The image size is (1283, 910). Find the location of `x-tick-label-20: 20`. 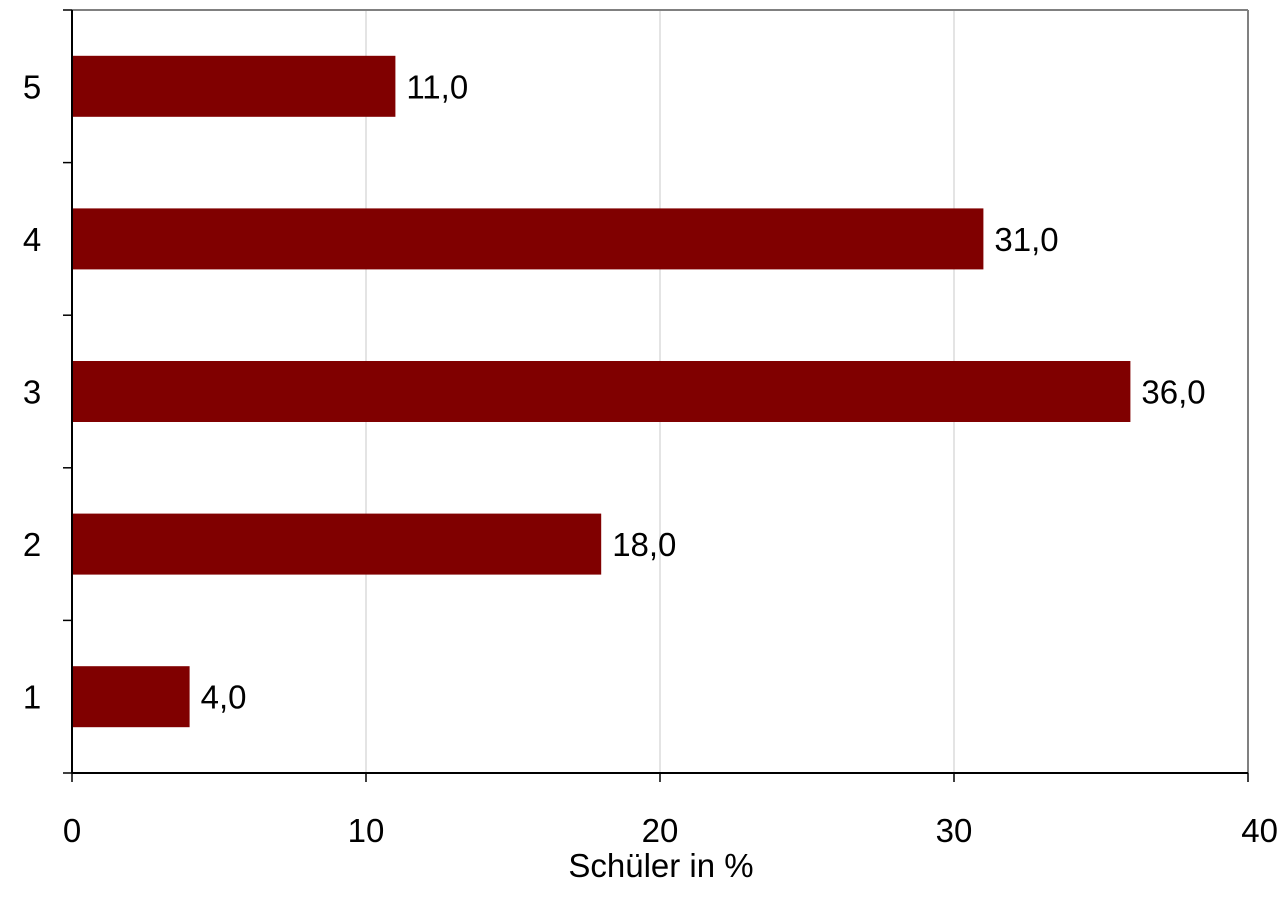

x-tick-label-20: 20 is located at coordinates (660, 830).